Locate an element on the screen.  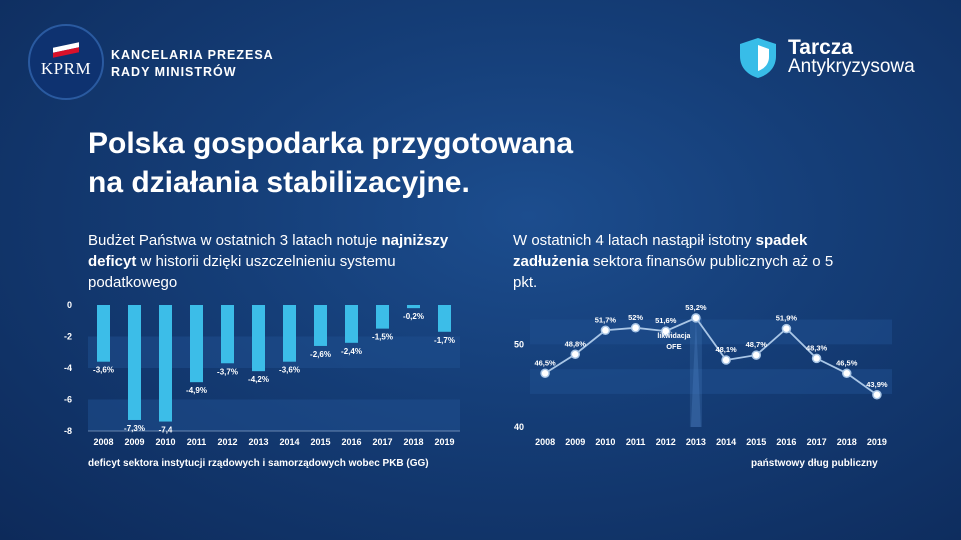
y-tick-label: 0 is located at coordinates (69, 305).